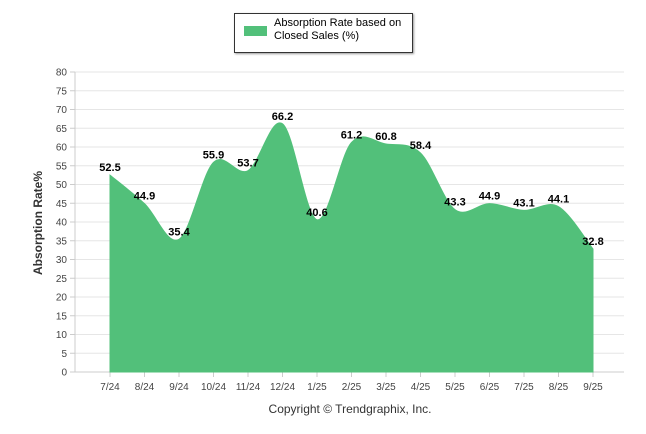  What do you see at coordinates (523, 203) in the screenshot?
I see `data-label: 43.1` at bounding box center [523, 203].